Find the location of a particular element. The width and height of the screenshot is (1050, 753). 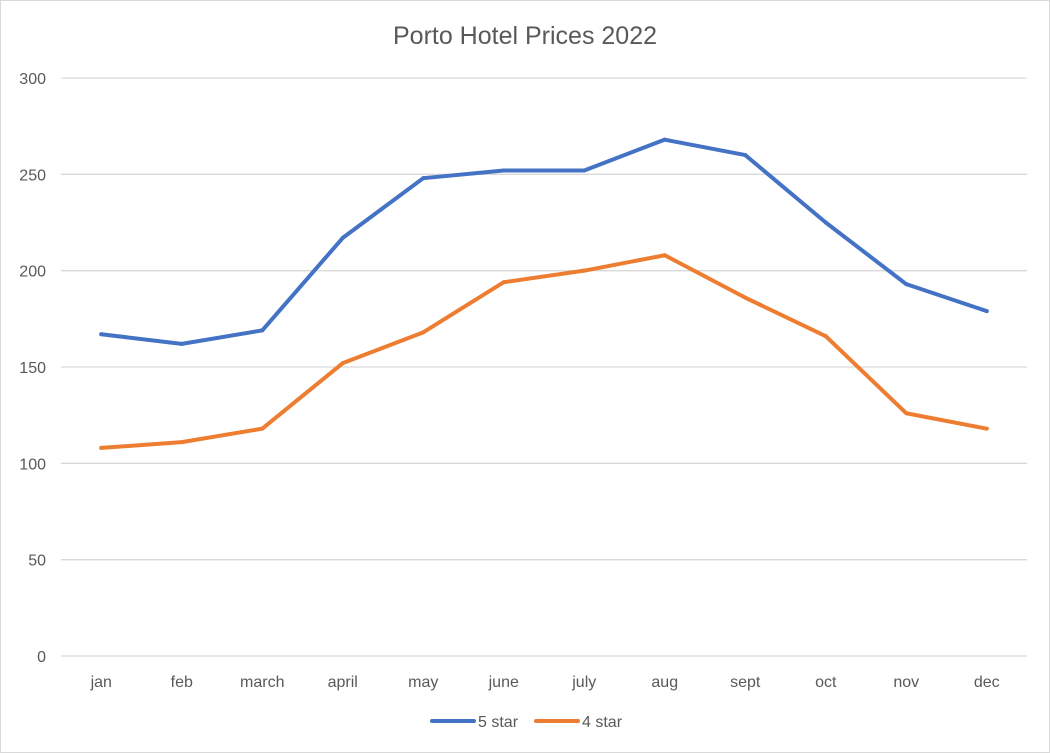

y-tick-label: 50 is located at coordinates (37, 561).